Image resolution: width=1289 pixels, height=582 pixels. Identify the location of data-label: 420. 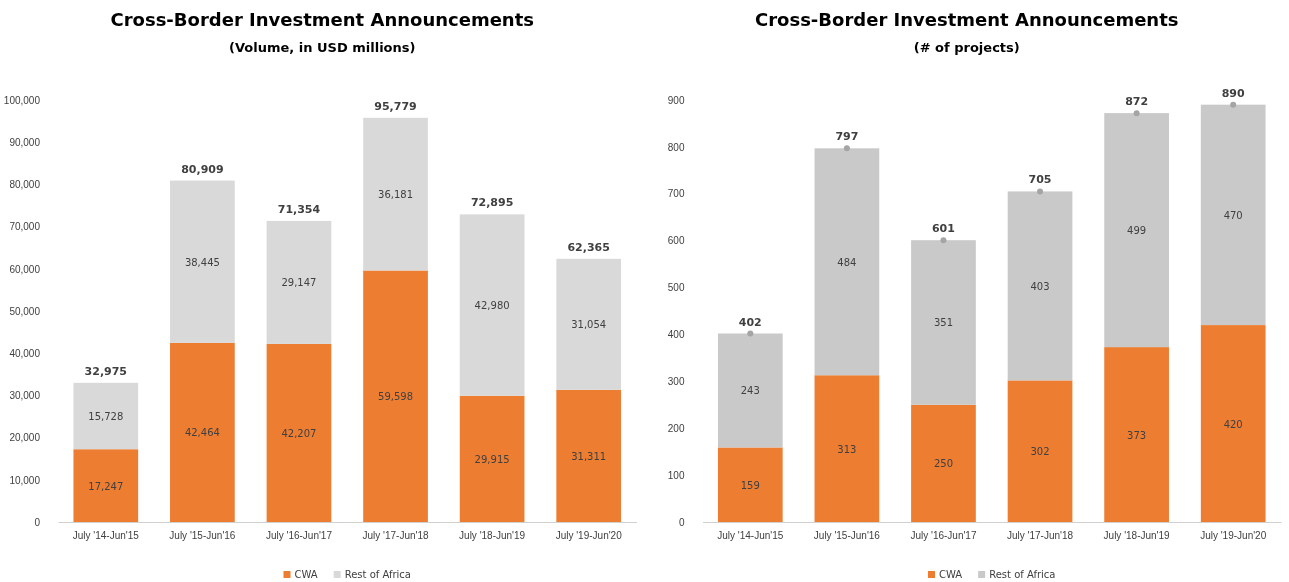
(1233, 424).